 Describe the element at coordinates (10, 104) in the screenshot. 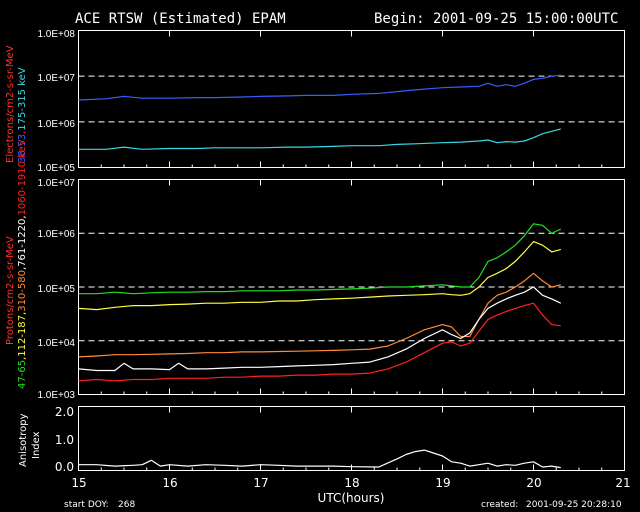

I see `electrons-ylabel-prefix: Electrons/cm2-s-sr-MeV` at that location.